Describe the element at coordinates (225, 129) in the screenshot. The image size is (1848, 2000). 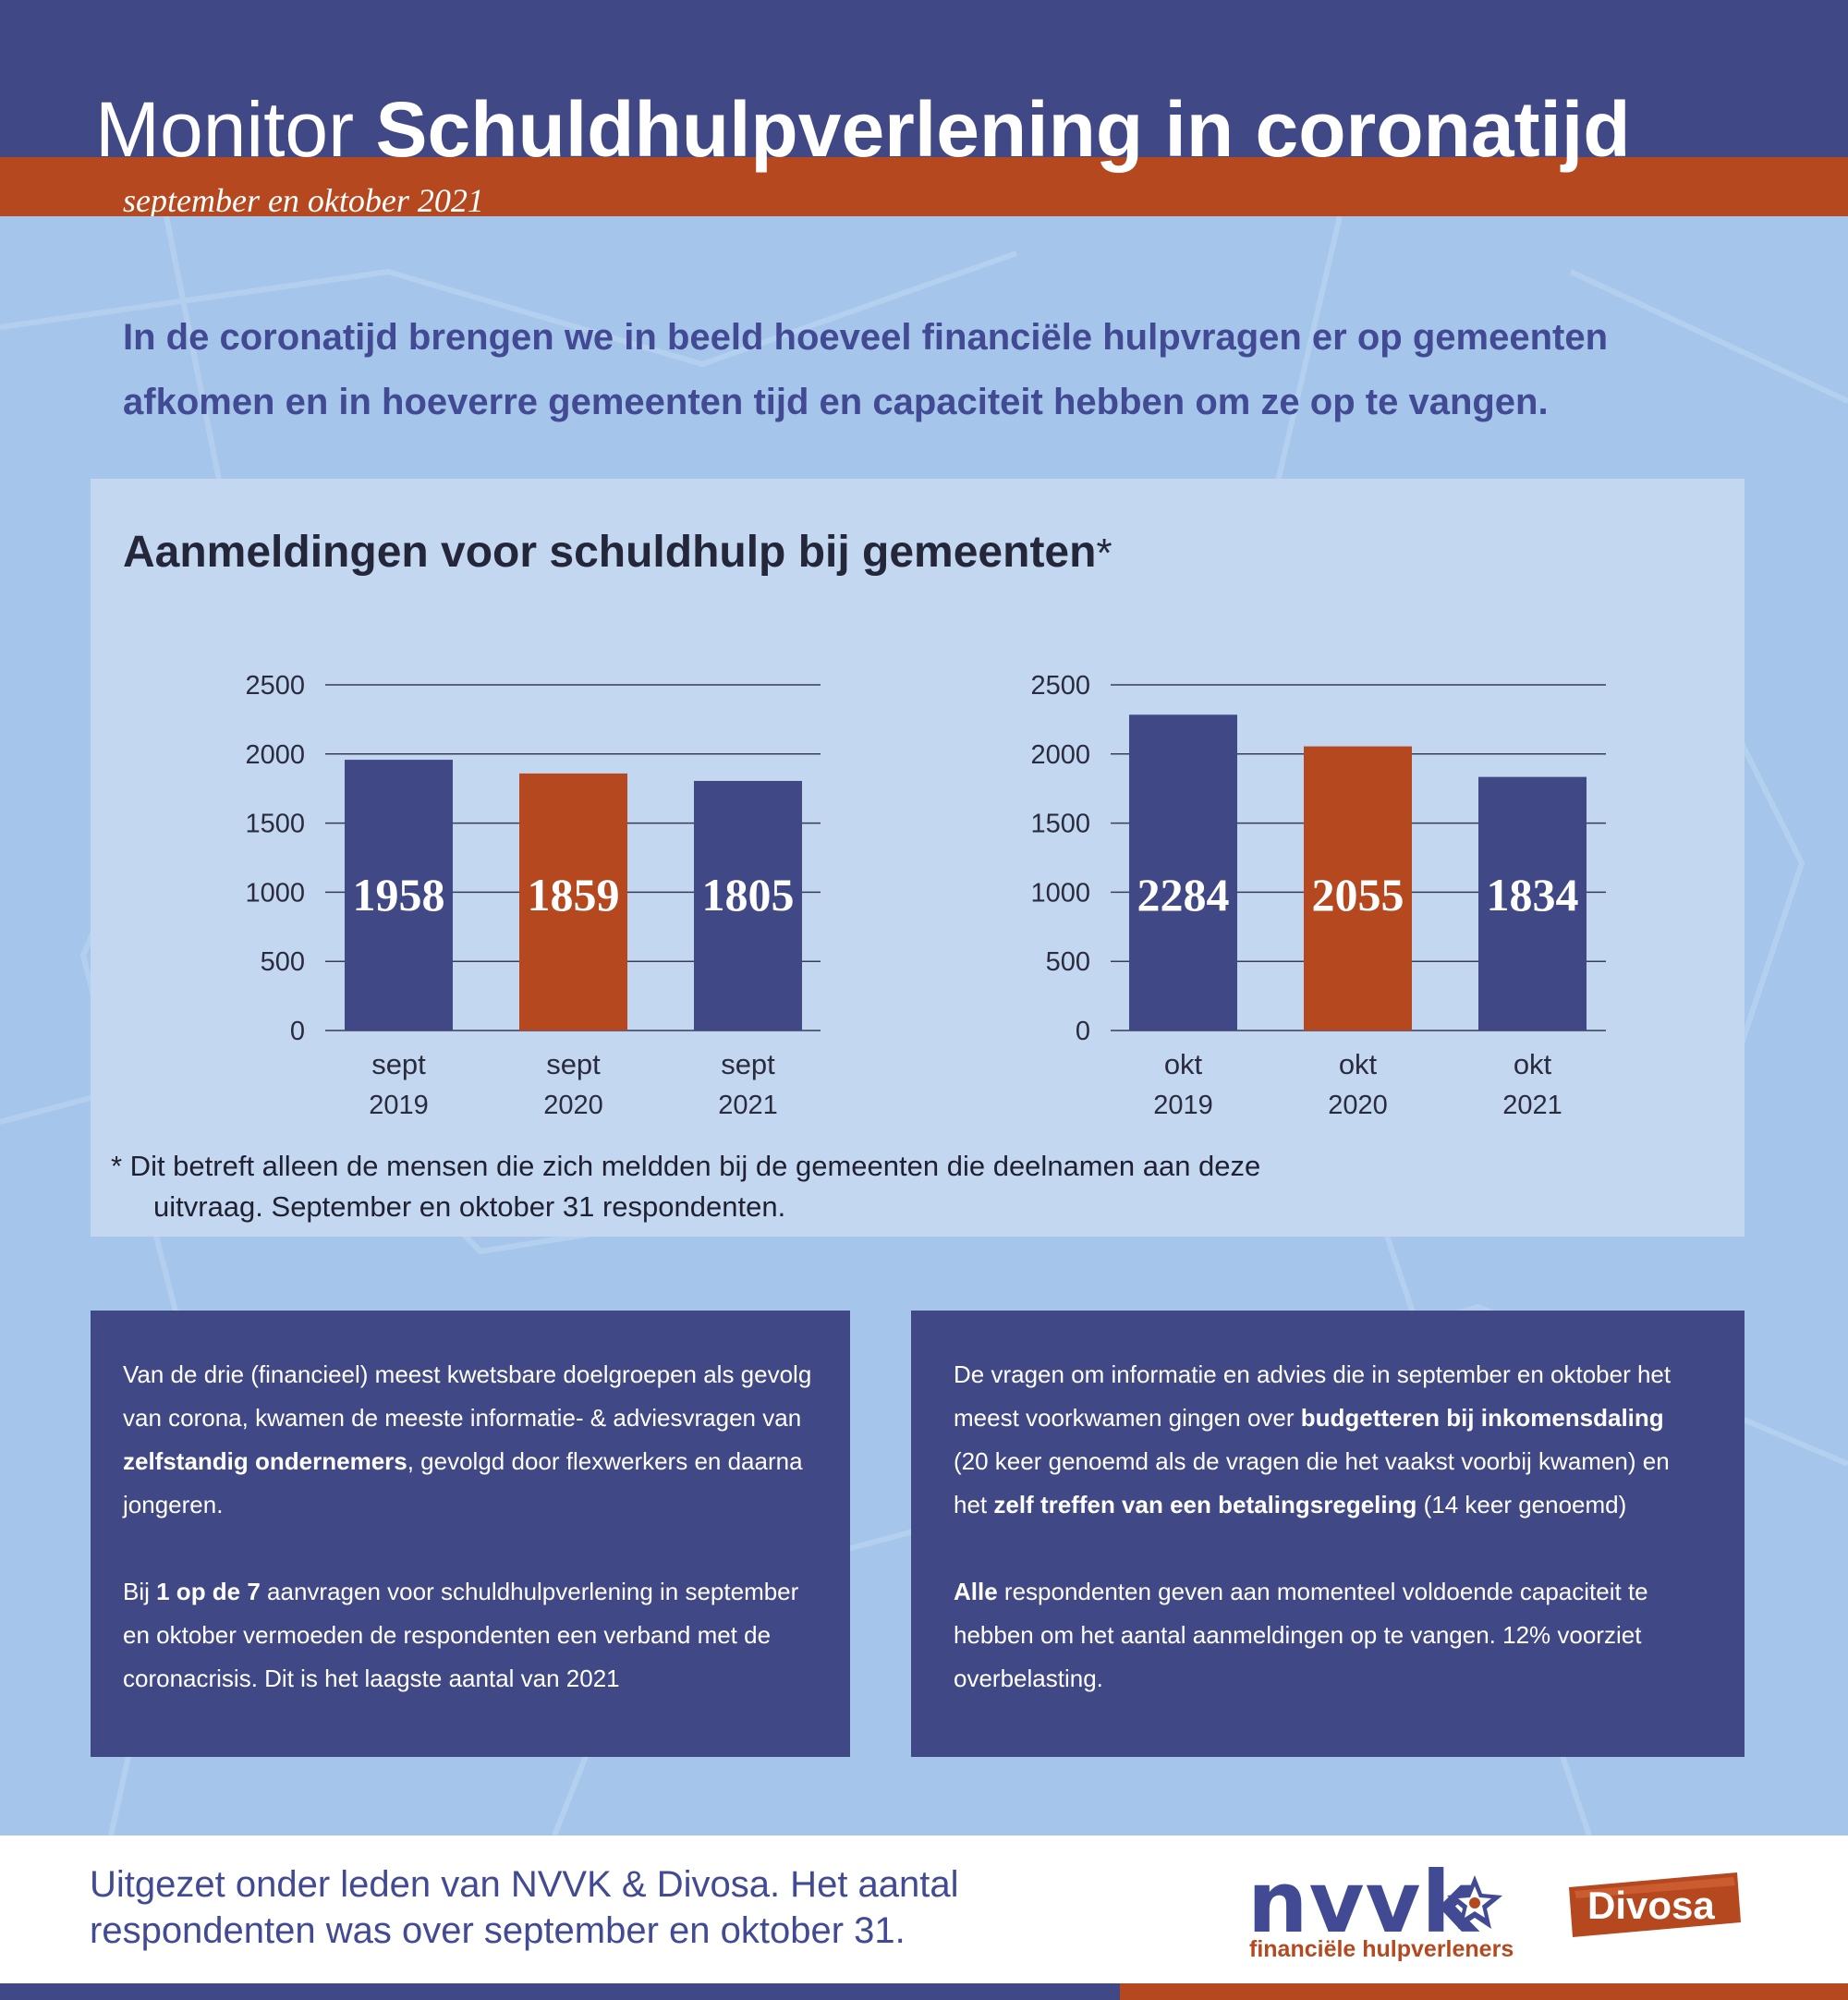
I see `title-light: Monitor` at that location.